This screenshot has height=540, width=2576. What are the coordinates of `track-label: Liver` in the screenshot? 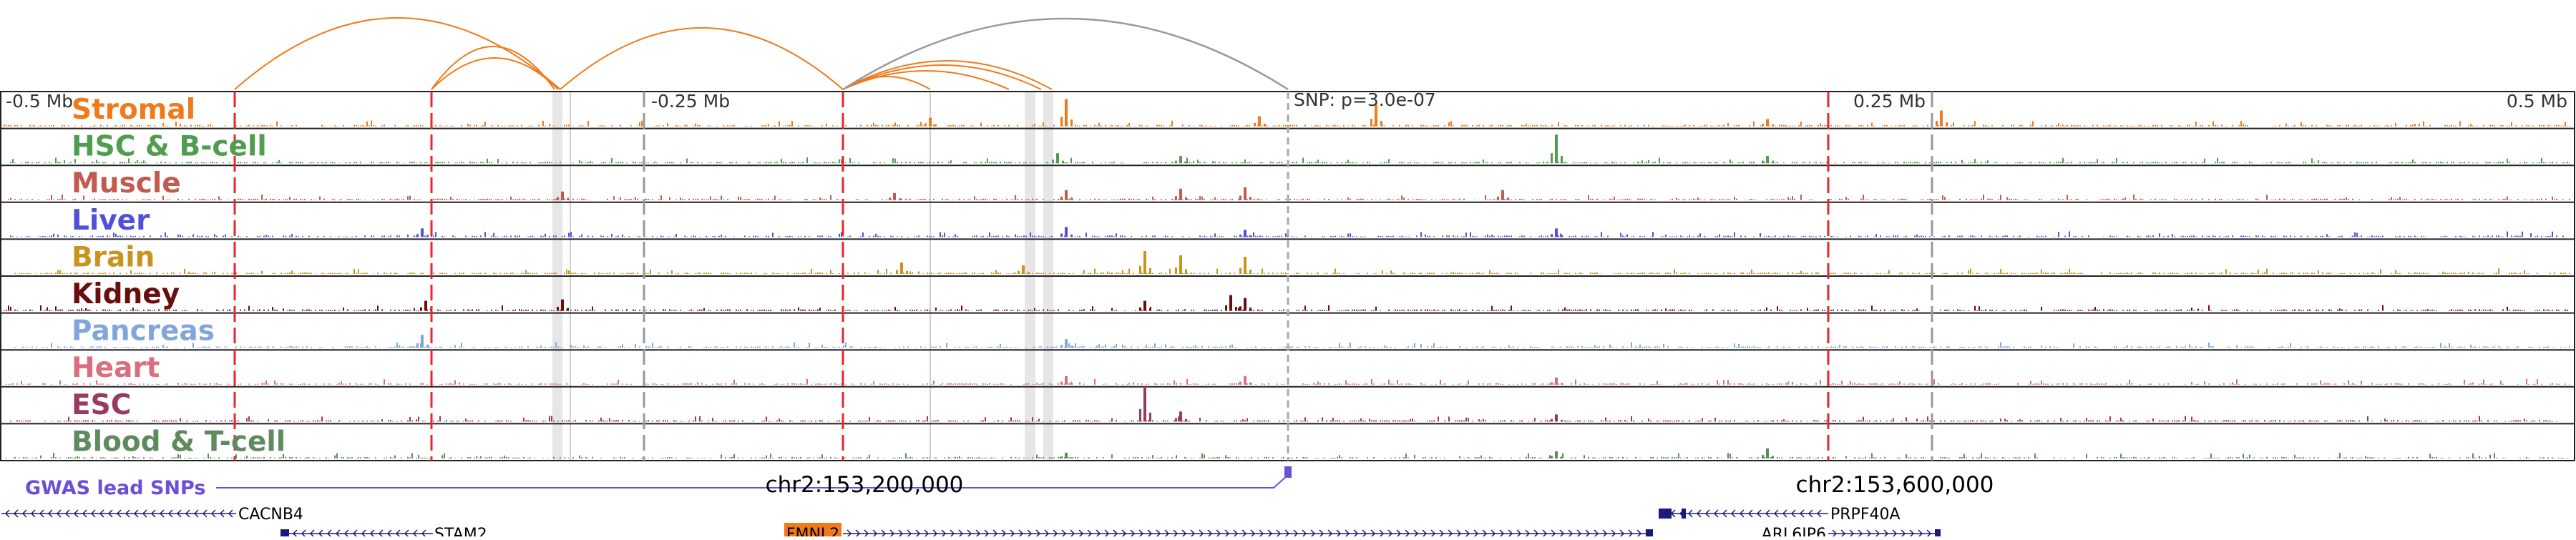 It's located at (111, 221).